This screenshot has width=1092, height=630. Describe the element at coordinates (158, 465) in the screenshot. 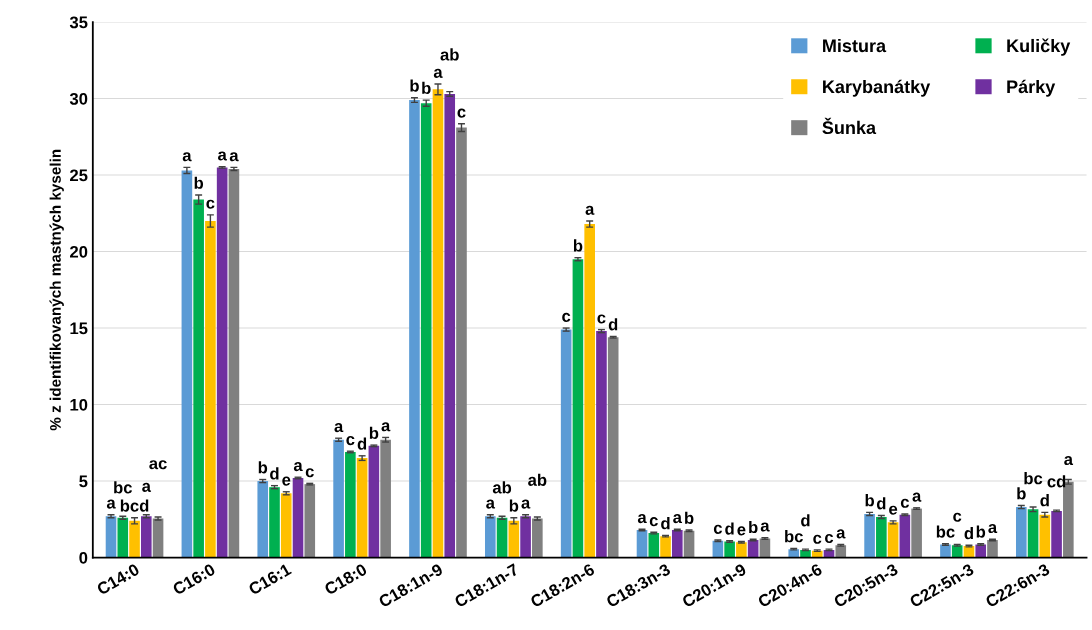

I see `data-label: ac` at that location.